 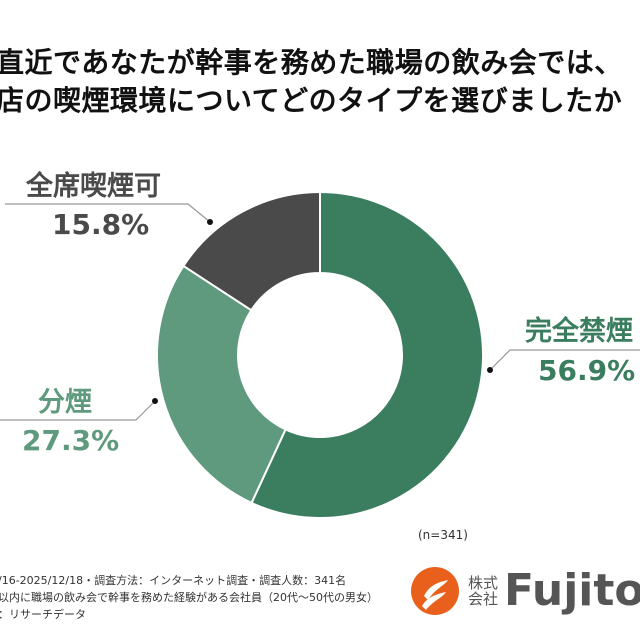 I want to click on leader-dot-full-smoking, so click(x=210, y=222).